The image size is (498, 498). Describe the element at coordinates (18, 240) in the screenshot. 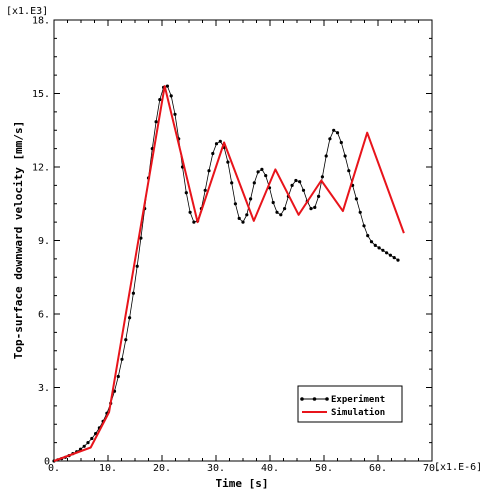

I see `y-axis-title: Top-surface downward velocity [mm/s]` at that location.